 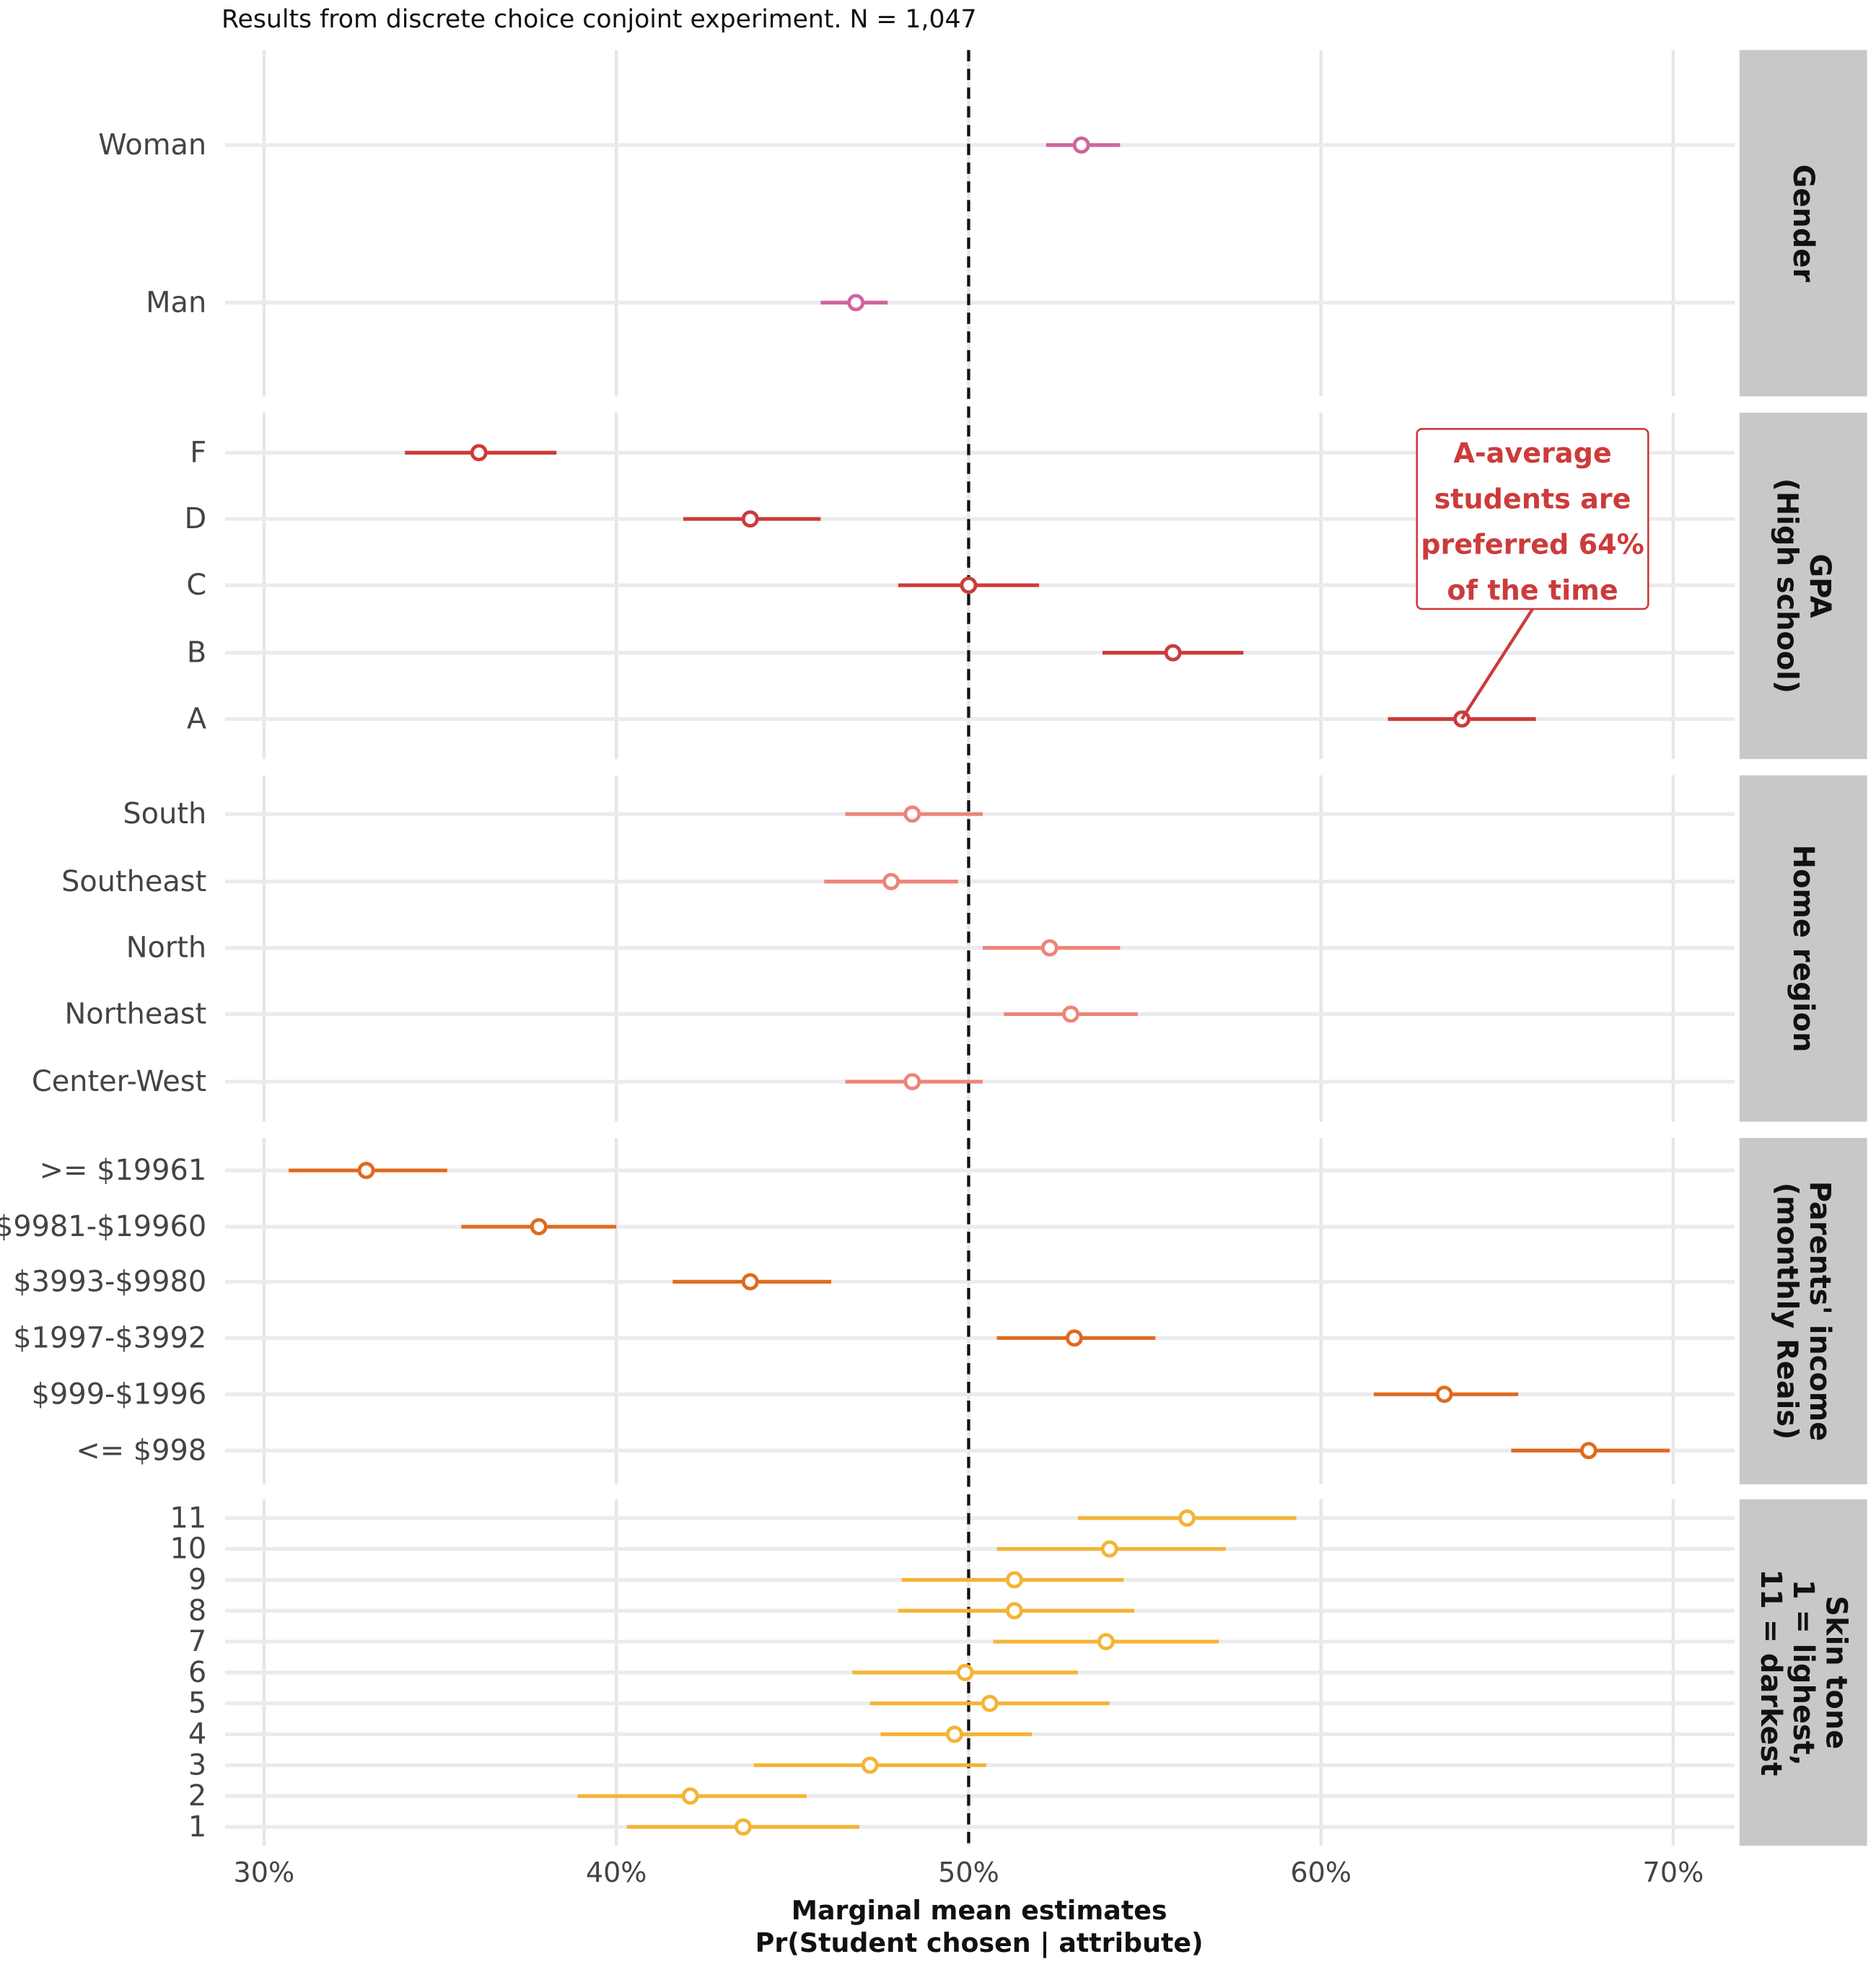 I want to click on y-tick-label: B, so click(x=197, y=653).